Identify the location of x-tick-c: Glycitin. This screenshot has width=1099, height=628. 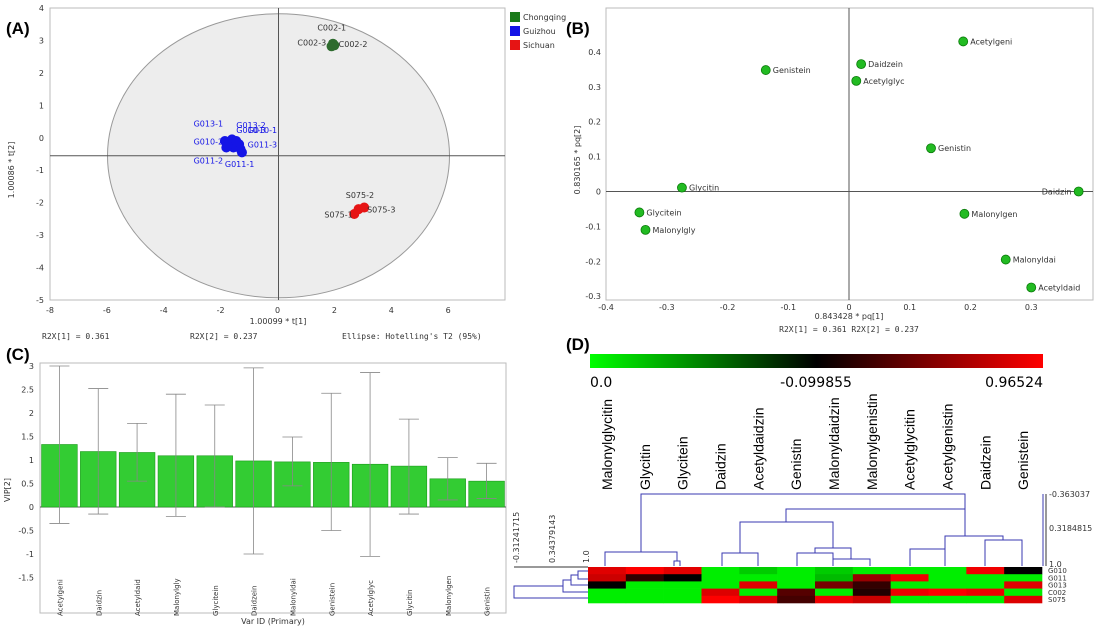
(410, 603).